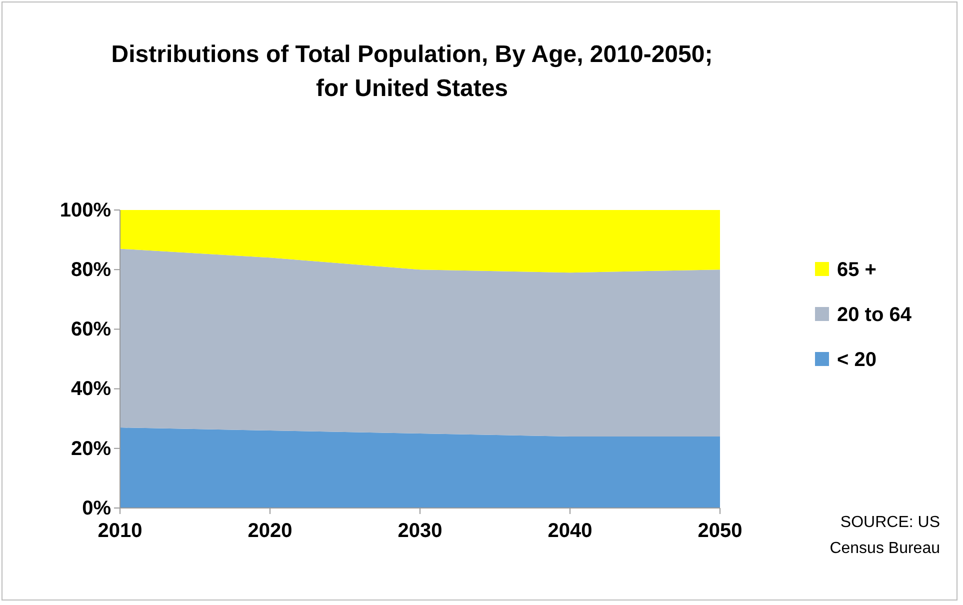  I want to click on legend-label: 20 to 64, so click(874, 315).